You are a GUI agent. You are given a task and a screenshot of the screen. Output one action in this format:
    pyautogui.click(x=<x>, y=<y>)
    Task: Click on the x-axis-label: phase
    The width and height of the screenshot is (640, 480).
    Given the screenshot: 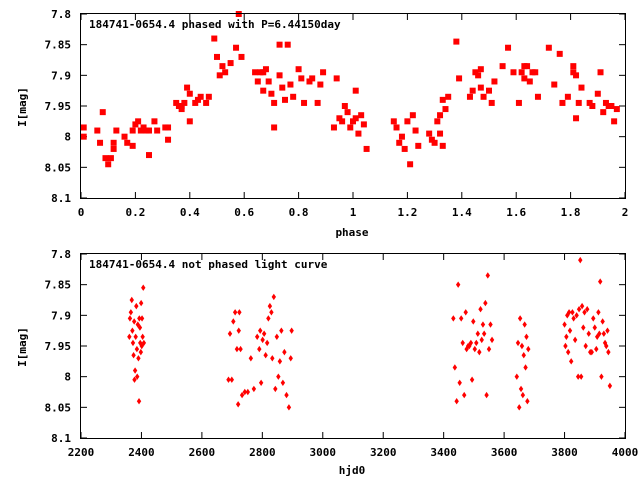 What is the action you would take?
    pyautogui.click(x=351, y=232)
    